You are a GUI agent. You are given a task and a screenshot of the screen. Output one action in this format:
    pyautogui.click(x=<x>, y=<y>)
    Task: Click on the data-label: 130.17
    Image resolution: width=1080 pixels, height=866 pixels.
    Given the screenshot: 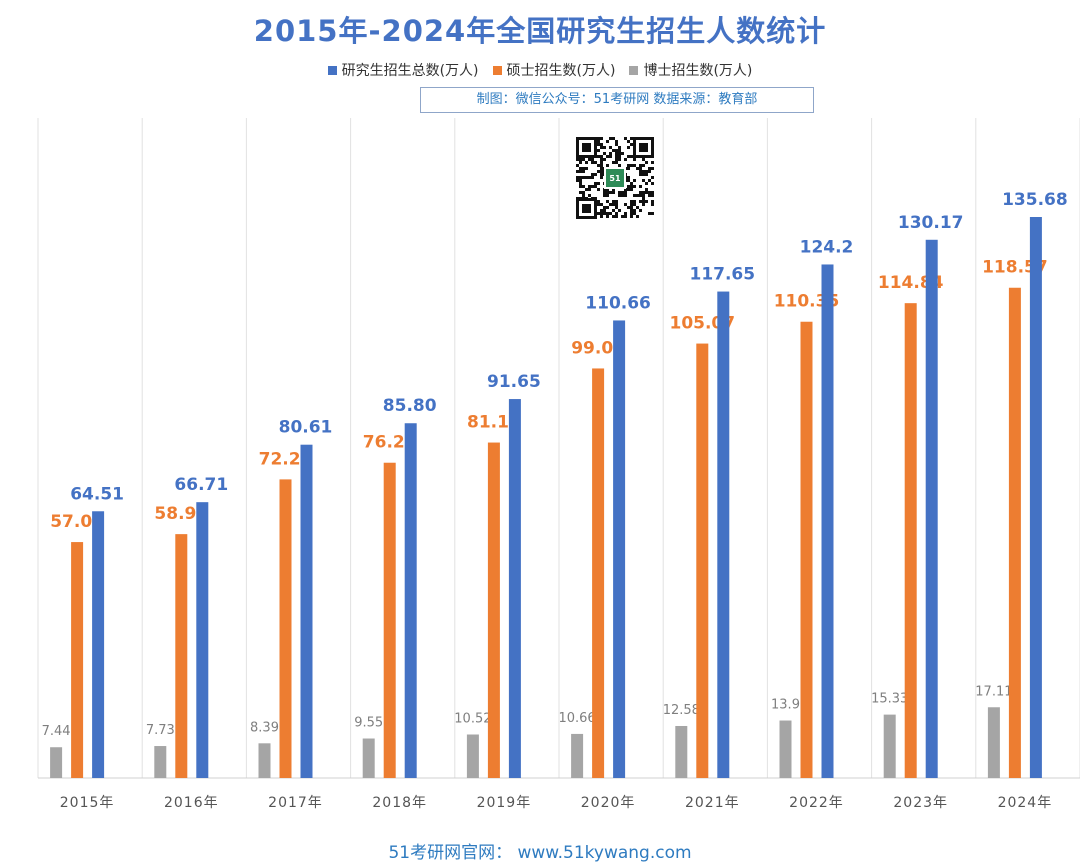 What is the action you would take?
    pyautogui.click(x=931, y=223)
    